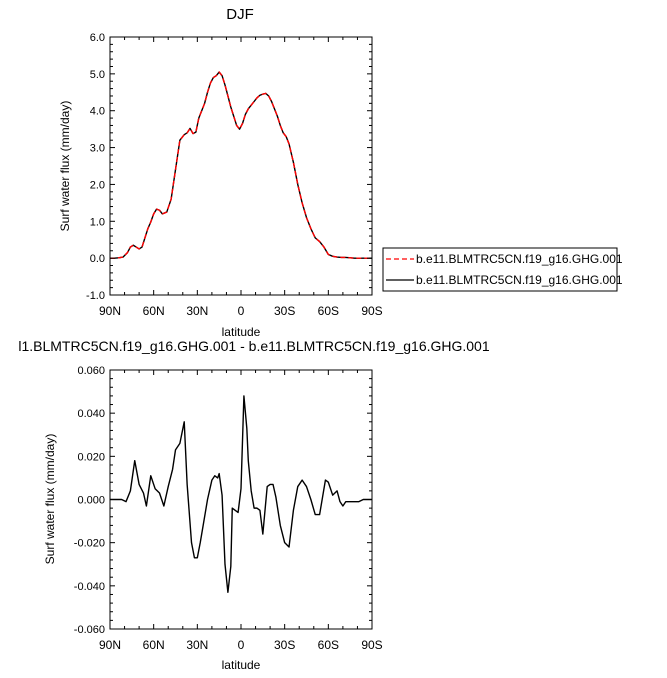  I want to click on top-chart-x-tick-label: 0, so click(241, 311).